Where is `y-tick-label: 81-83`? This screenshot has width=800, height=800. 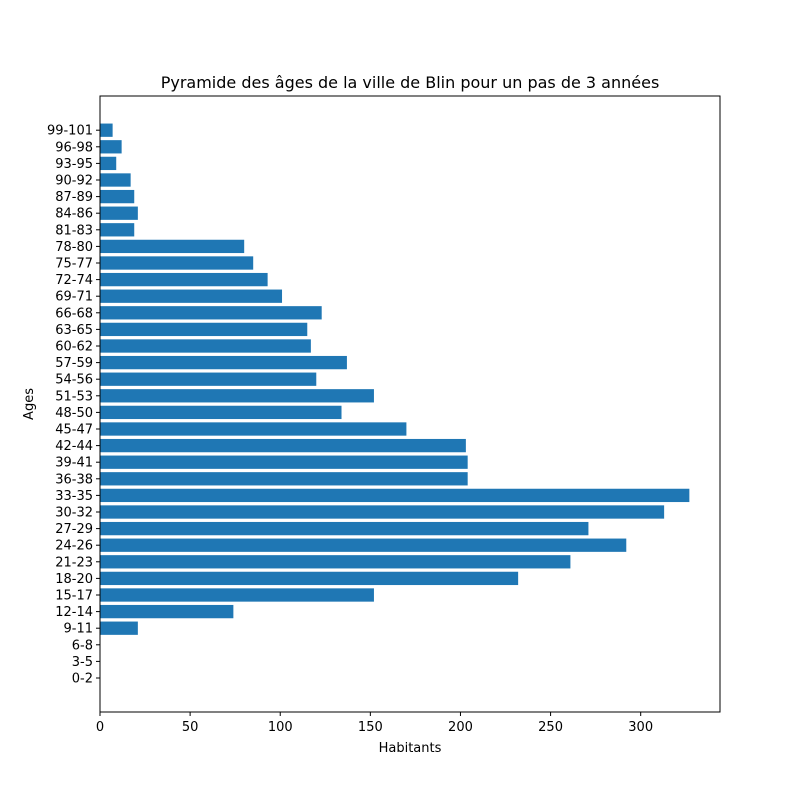 y-tick-label: 81-83 is located at coordinates (74, 230).